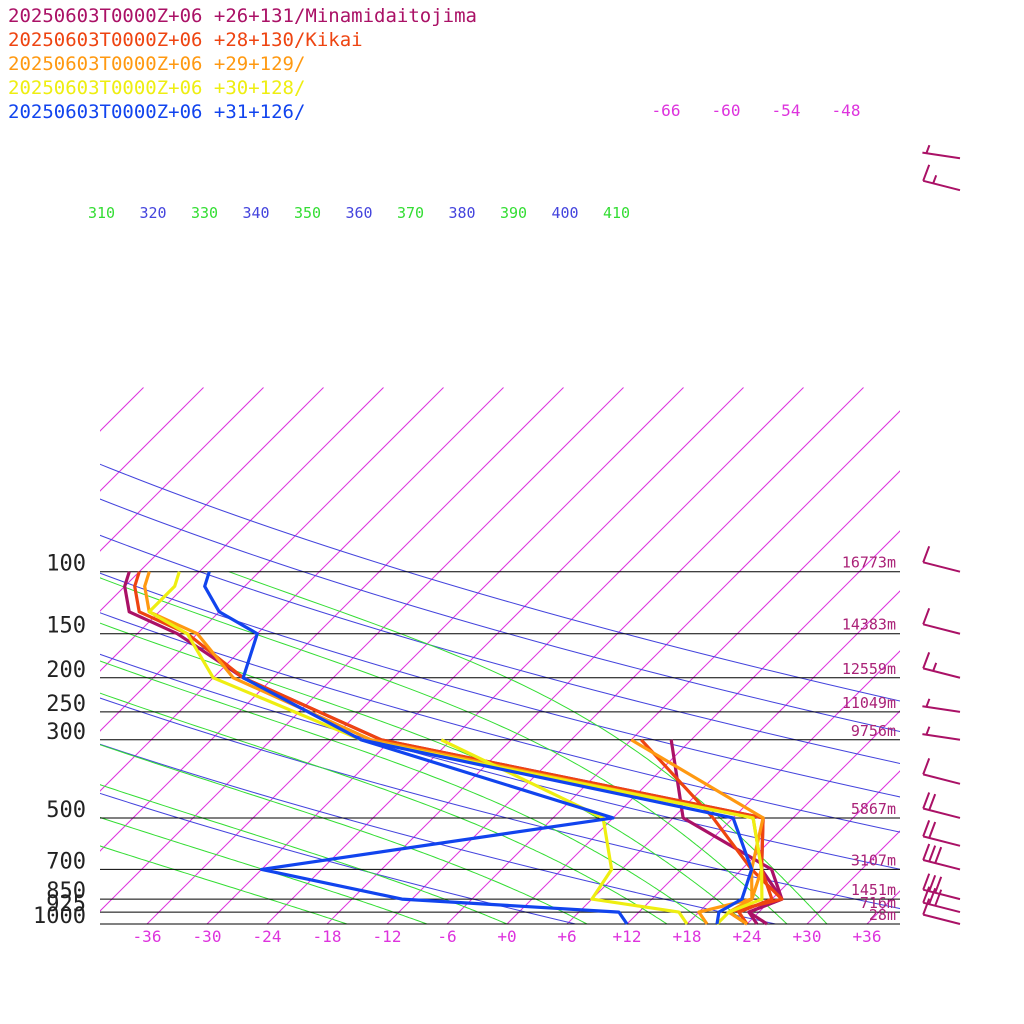 The width and height of the screenshot is (1024, 1024). What do you see at coordinates (157, 88) in the screenshot?
I see `legend-entry-30-128: 20250603T0000Z+06 +30+128/` at bounding box center [157, 88].